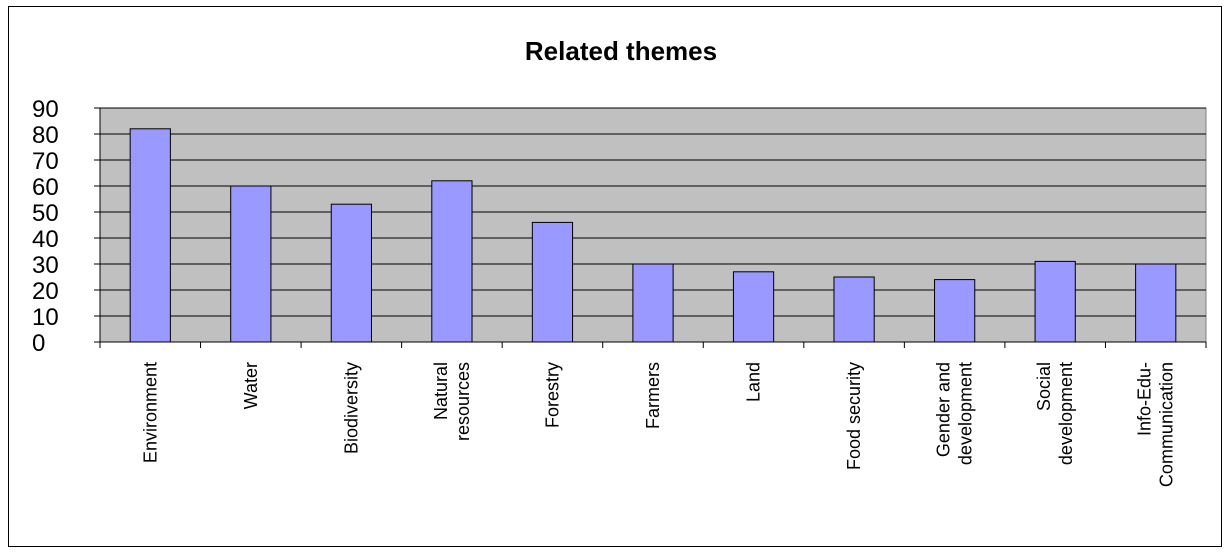 The image size is (1231, 555). I want to click on y-tick-label: 50, so click(45, 213).